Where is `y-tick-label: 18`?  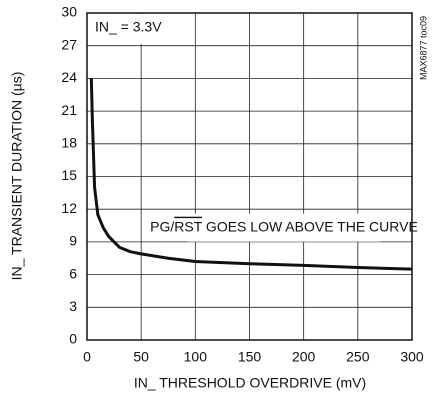 y-tick-label: 18 is located at coordinates (69, 143).